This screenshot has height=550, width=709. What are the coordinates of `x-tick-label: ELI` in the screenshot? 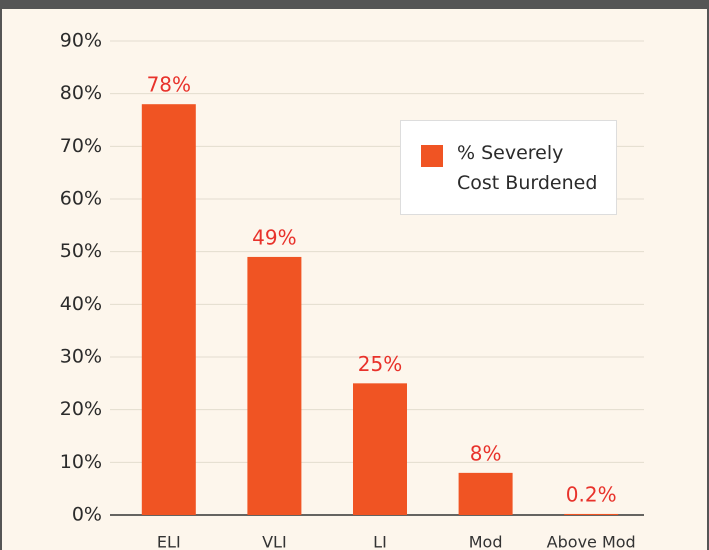 It's located at (169, 541).